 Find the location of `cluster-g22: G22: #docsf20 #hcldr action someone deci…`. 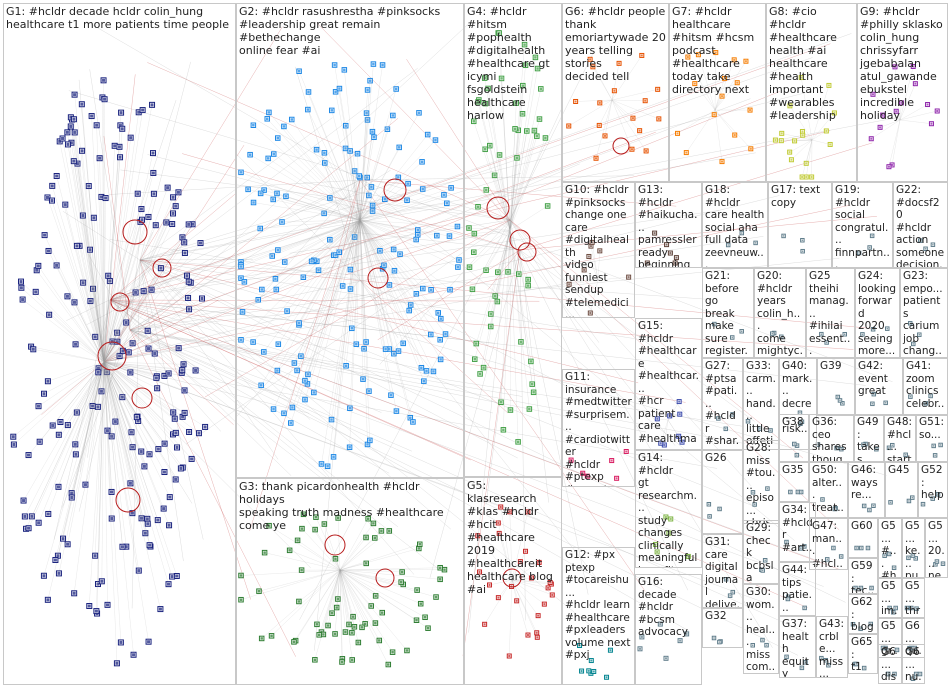

cluster-g22: G22: #docsf20 #hcldr action someone deci… is located at coordinates (920, 225).